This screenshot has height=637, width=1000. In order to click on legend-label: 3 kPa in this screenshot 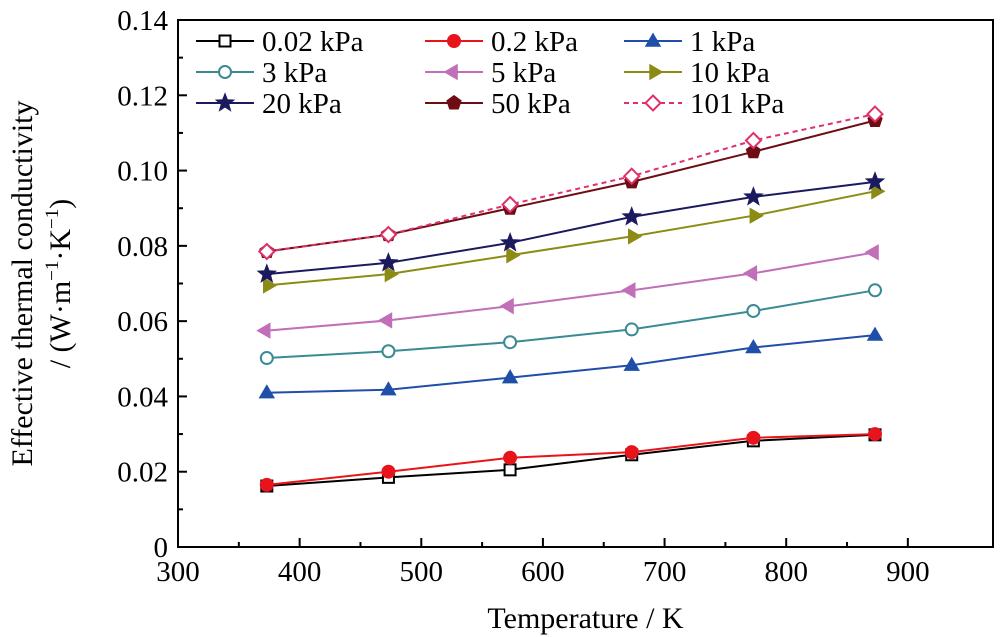, I will do `click(294, 73)`.